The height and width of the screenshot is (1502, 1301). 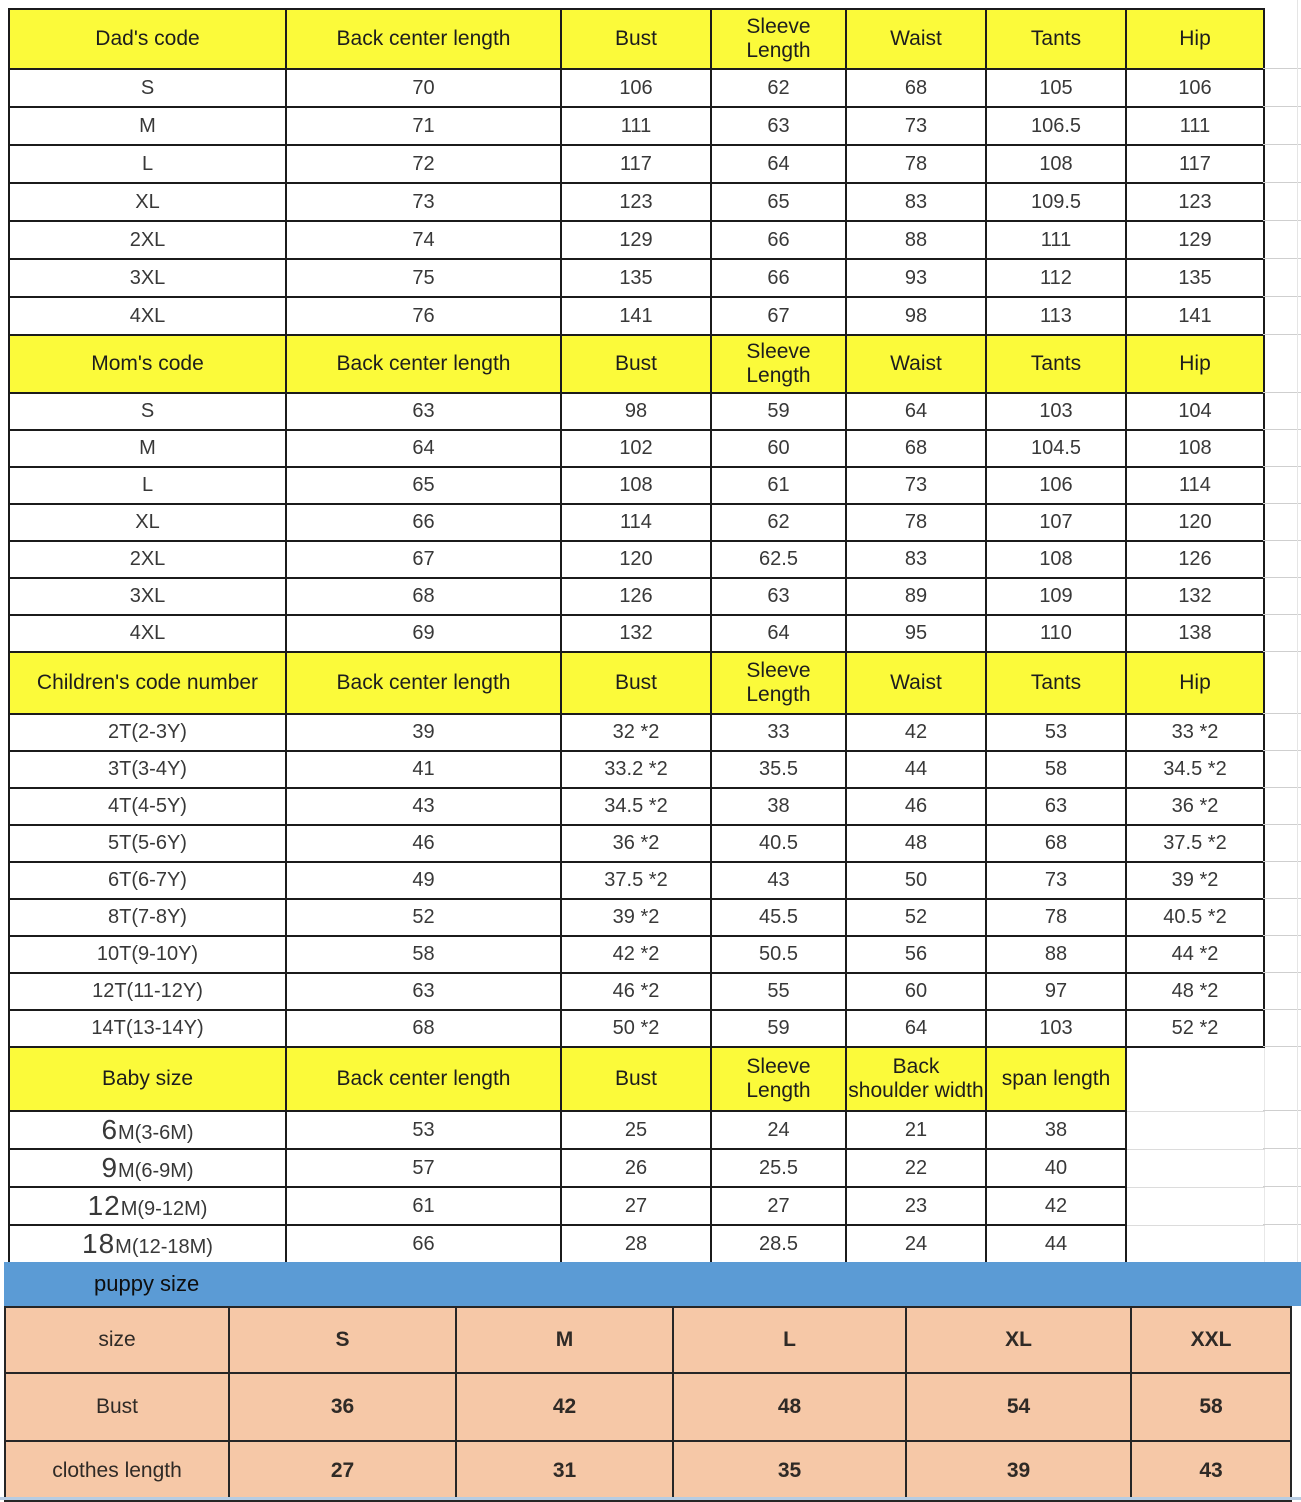 What do you see at coordinates (423, 202) in the screenshot?
I see `value-cell: 73` at bounding box center [423, 202].